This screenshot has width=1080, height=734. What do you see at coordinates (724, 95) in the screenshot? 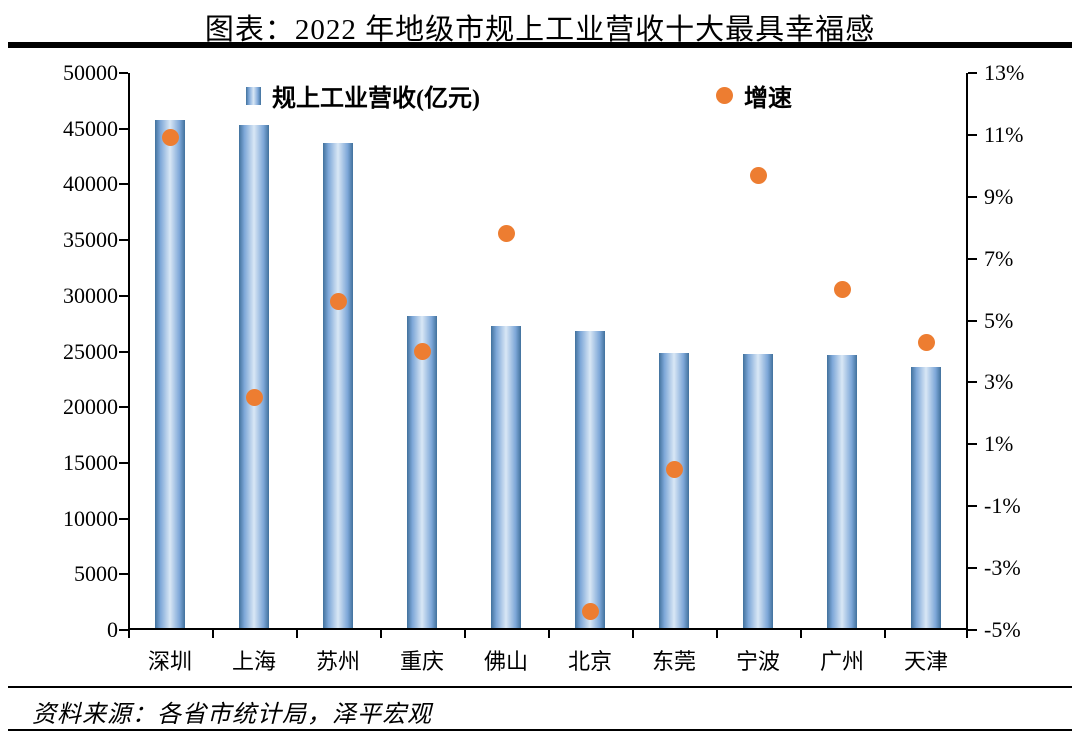
I see `dot-swatch-icon` at bounding box center [724, 95].